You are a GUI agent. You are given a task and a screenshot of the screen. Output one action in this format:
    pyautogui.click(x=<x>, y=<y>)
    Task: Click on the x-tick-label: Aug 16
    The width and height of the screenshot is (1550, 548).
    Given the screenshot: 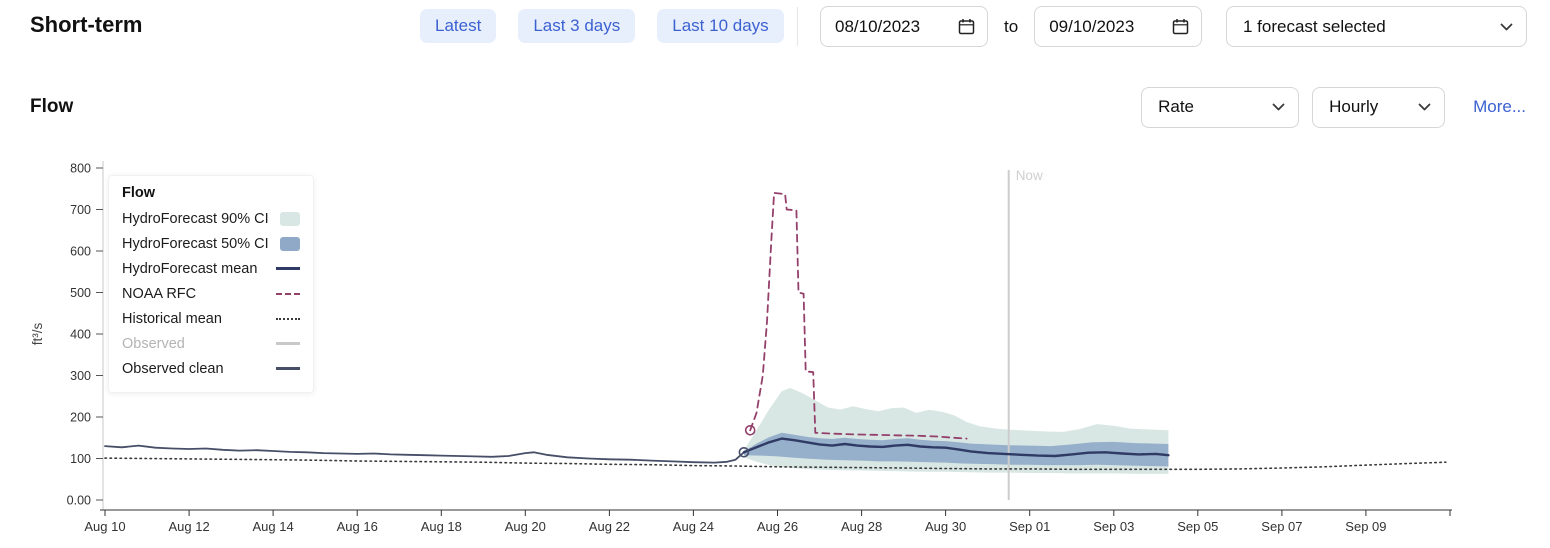 What is the action you would take?
    pyautogui.click(x=357, y=526)
    